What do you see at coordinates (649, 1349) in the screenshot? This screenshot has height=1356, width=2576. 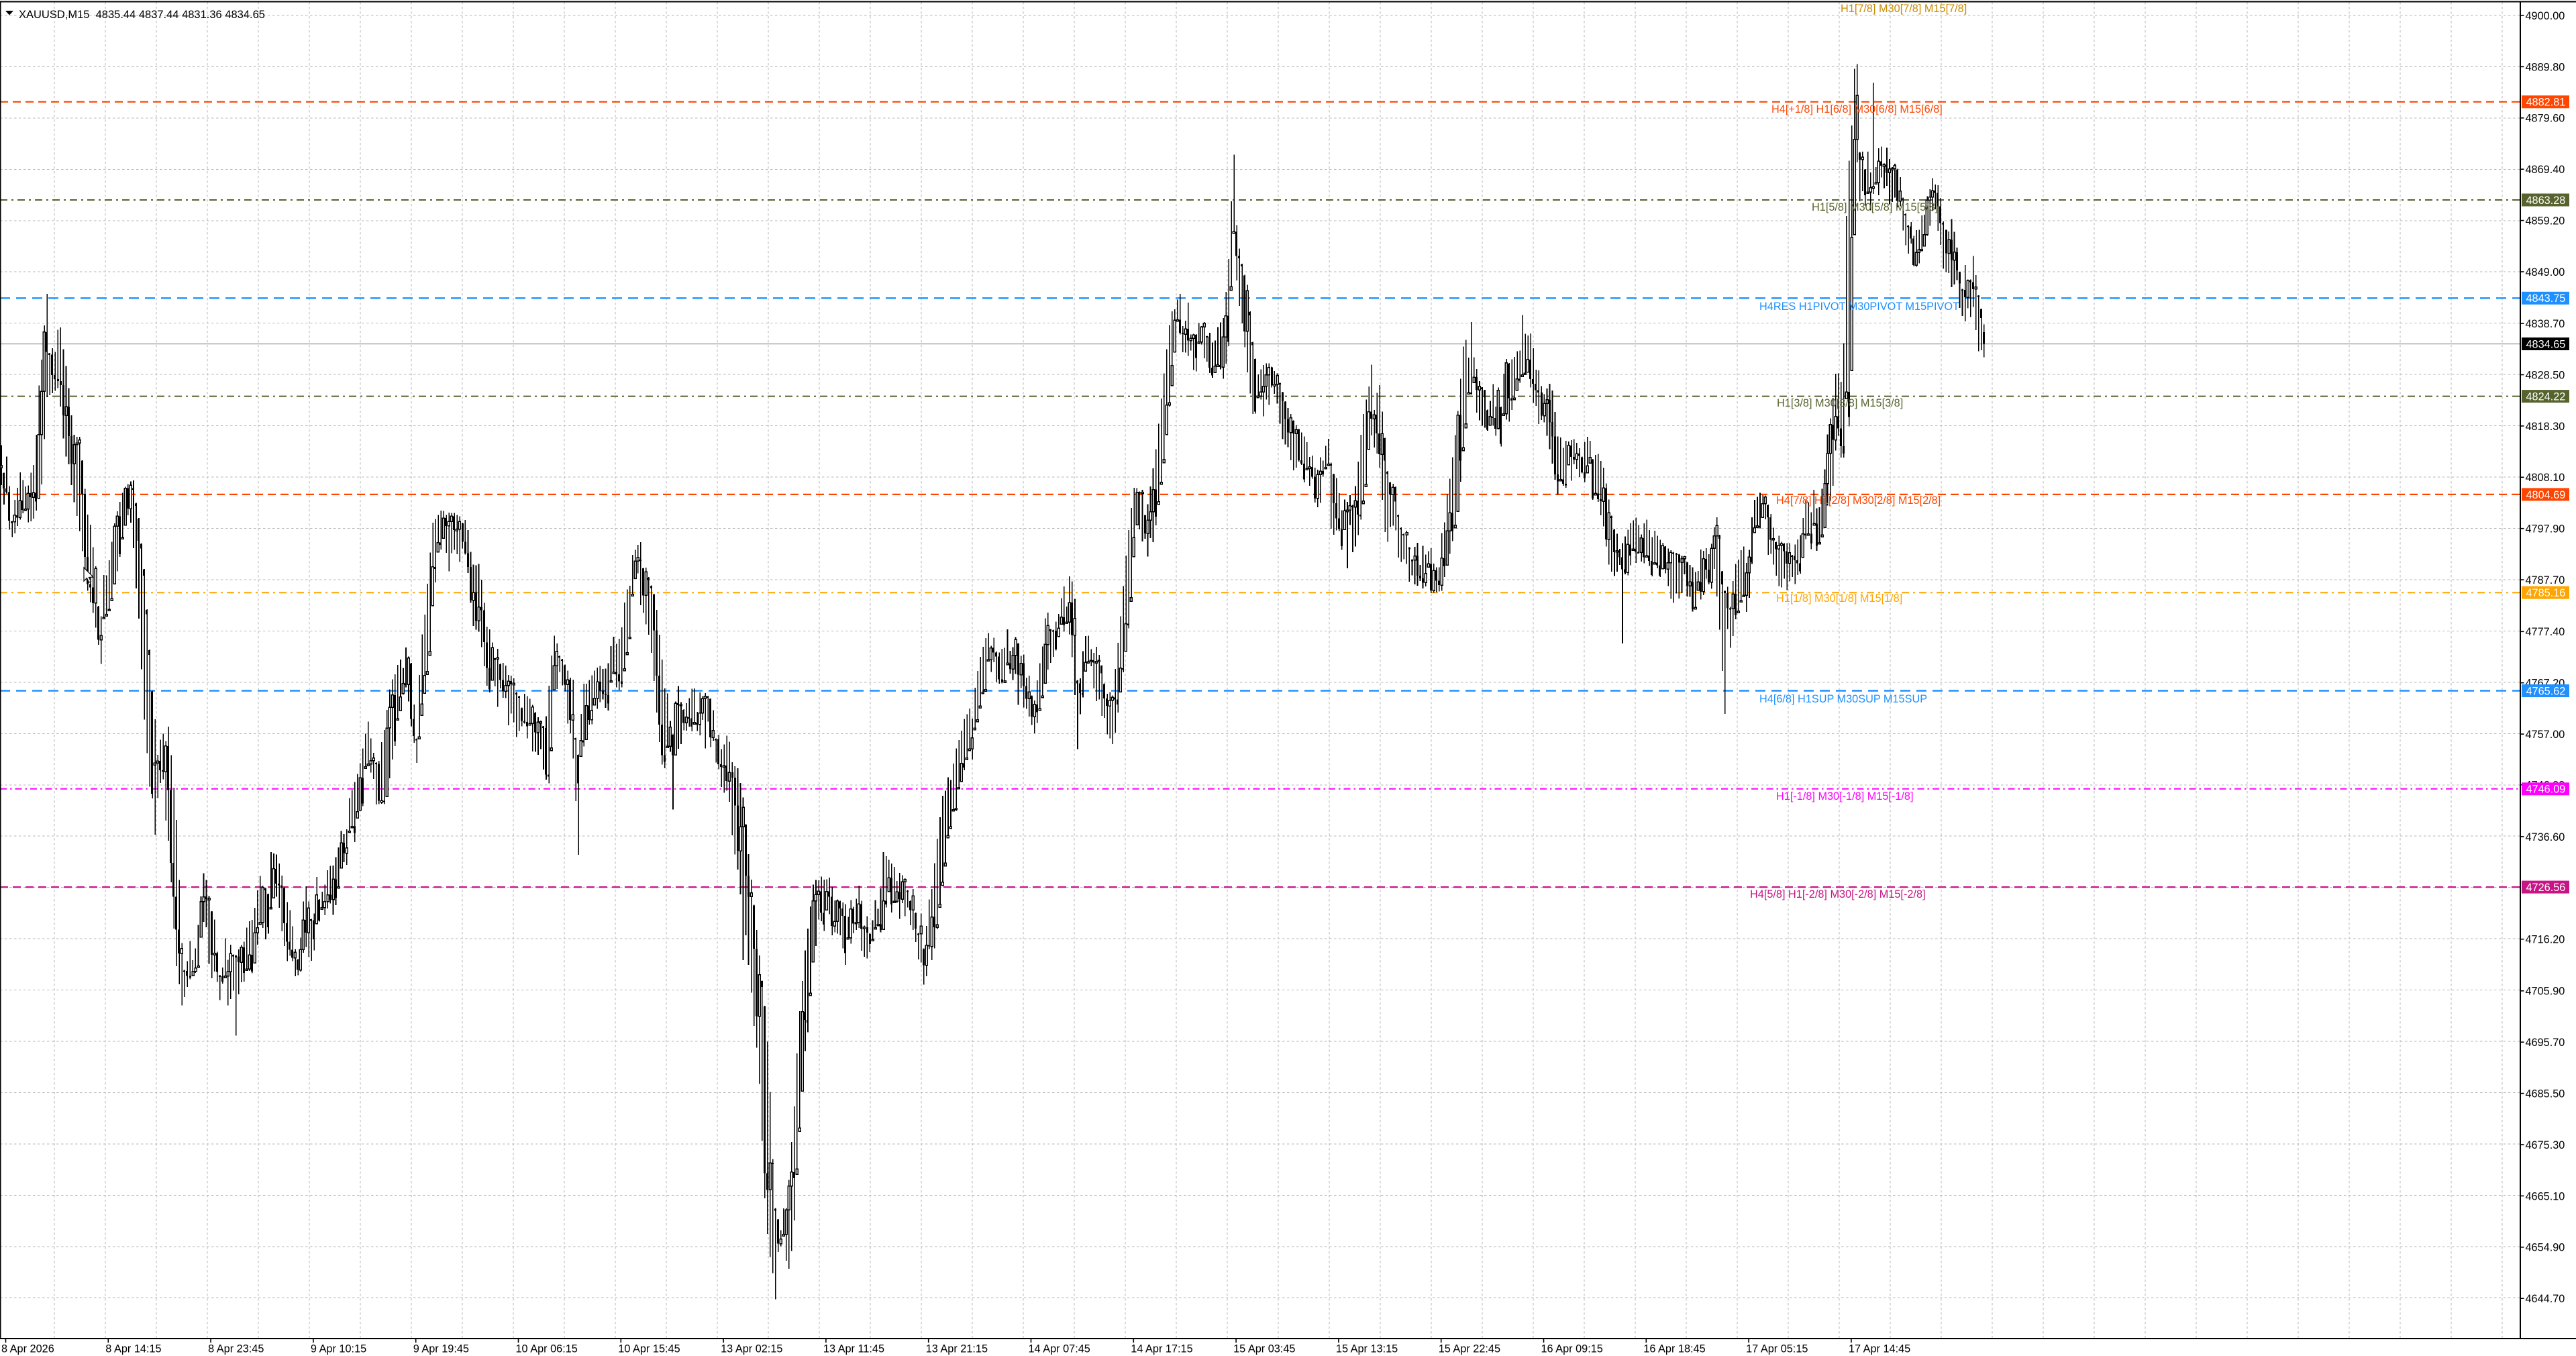 I see `svg-text: 10 Apr 15:45` at bounding box center [649, 1349].